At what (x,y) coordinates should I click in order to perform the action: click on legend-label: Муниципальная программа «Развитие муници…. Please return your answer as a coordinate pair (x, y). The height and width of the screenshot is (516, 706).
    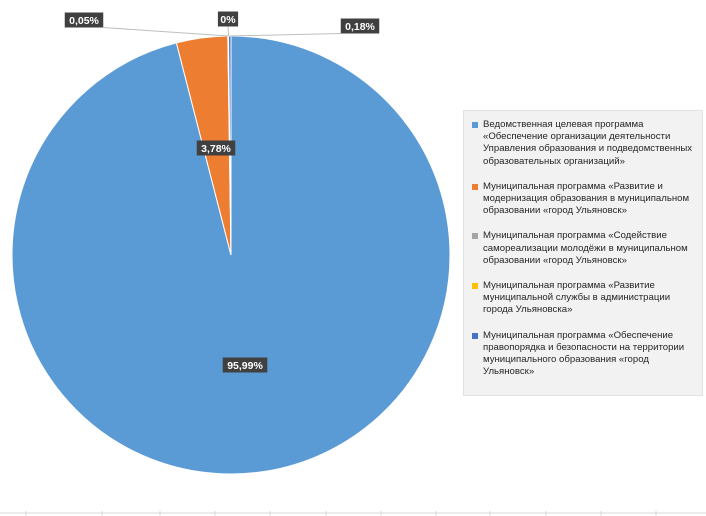
    Looking at the image, I should click on (577, 298).